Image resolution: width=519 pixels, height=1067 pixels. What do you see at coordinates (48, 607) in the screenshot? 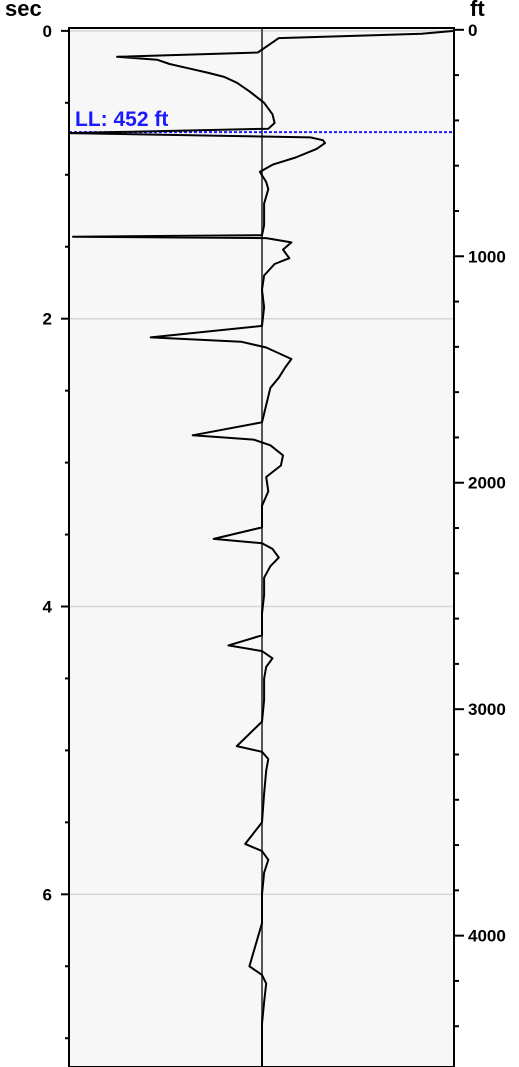
I see `left-tick-label: 4` at bounding box center [48, 607].